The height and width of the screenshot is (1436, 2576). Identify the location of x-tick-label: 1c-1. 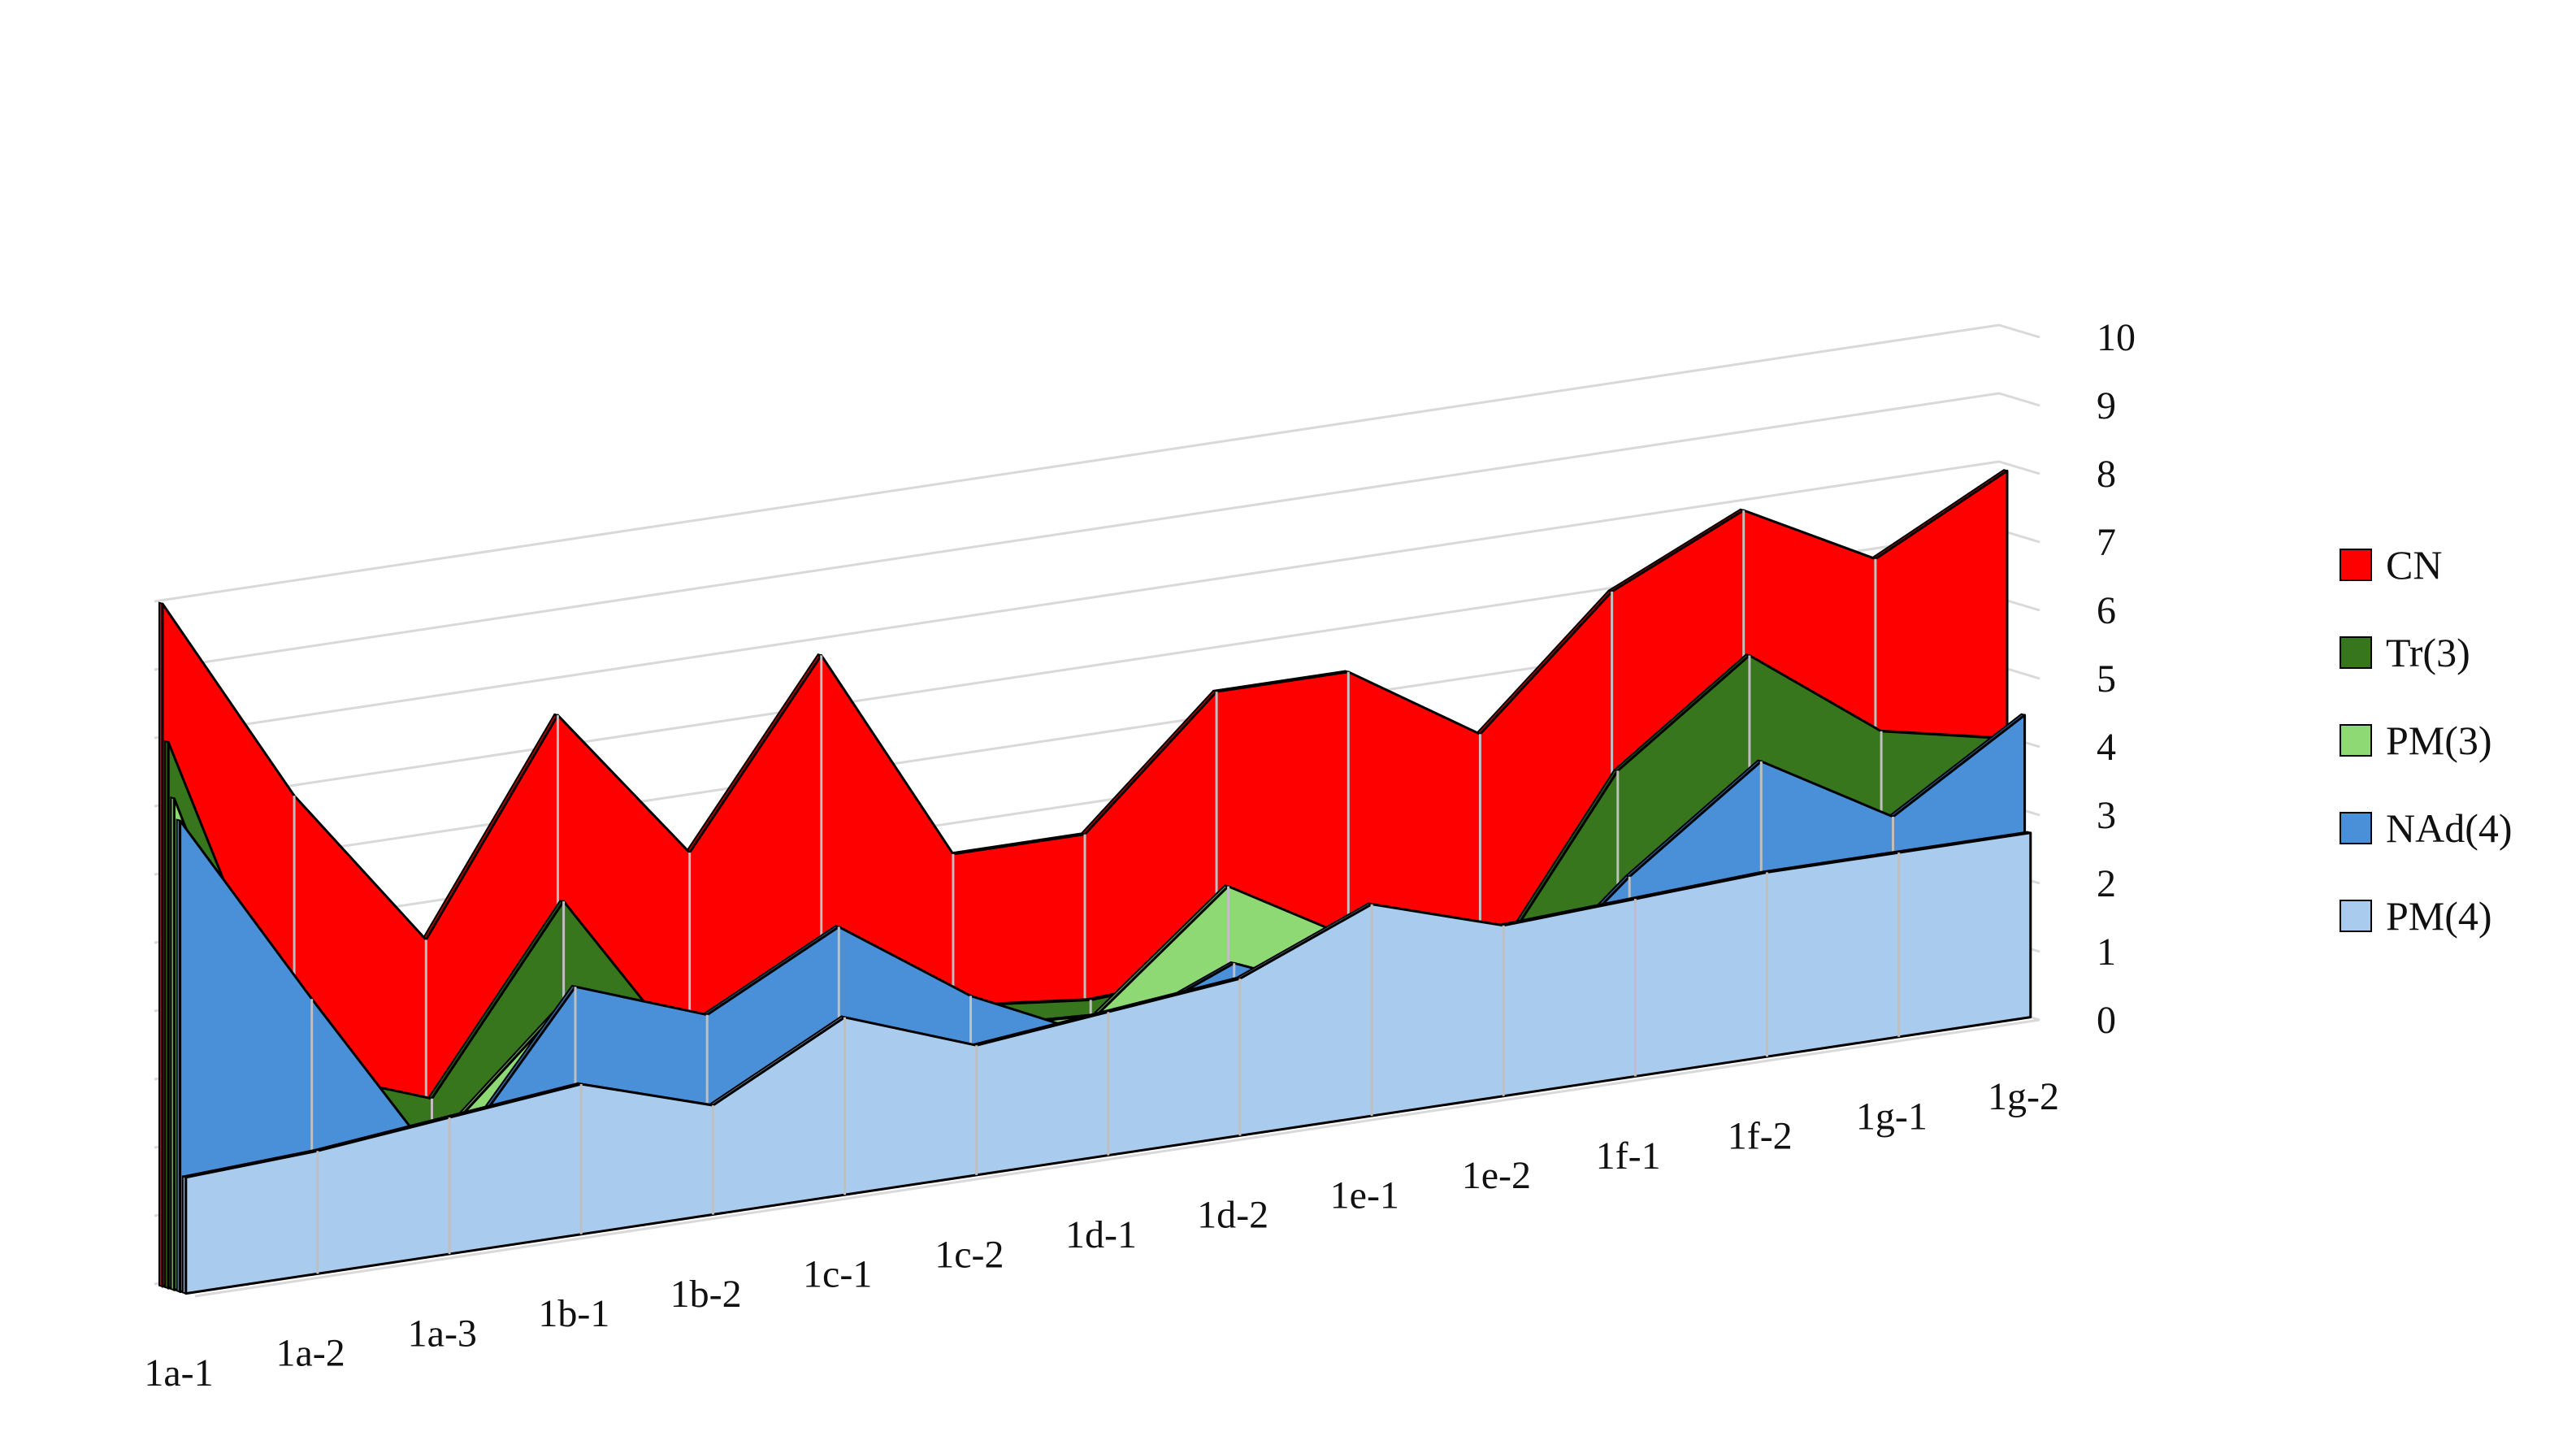
(837, 1274).